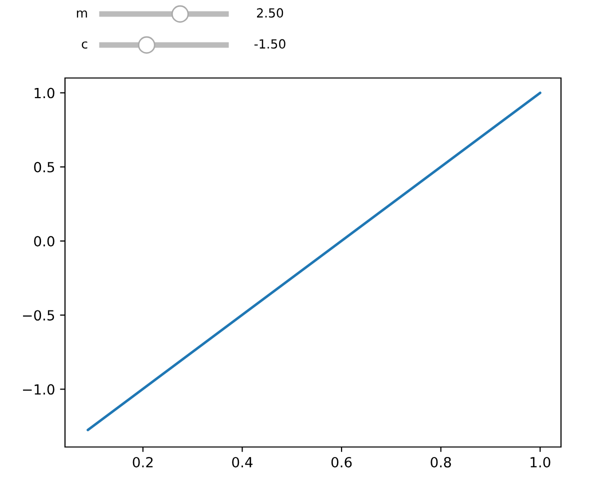 This screenshot has width=609, height=488. Describe the element at coordinates (38, 315) in the screenshot. I see `y-tick-label: −0.5` at that location.